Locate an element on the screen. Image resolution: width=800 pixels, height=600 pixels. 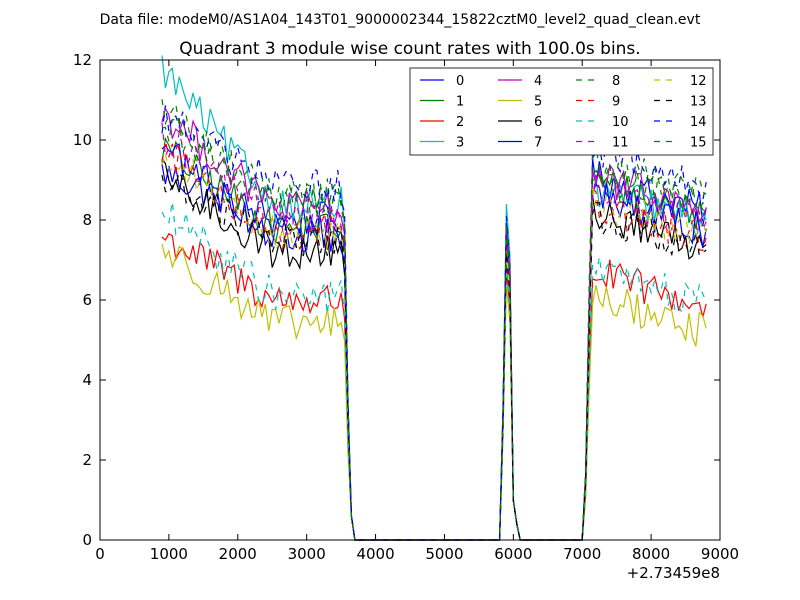
x-offset-label: +2.73459e8 is located at coordinates (673, 573).